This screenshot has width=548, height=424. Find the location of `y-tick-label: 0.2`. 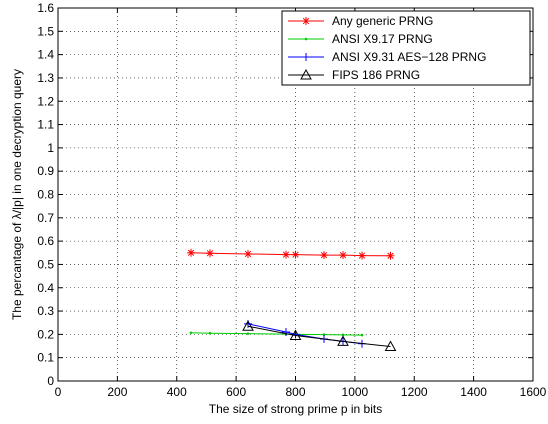

y-tick-label: 0.2 is located at coordinates (45, 334).